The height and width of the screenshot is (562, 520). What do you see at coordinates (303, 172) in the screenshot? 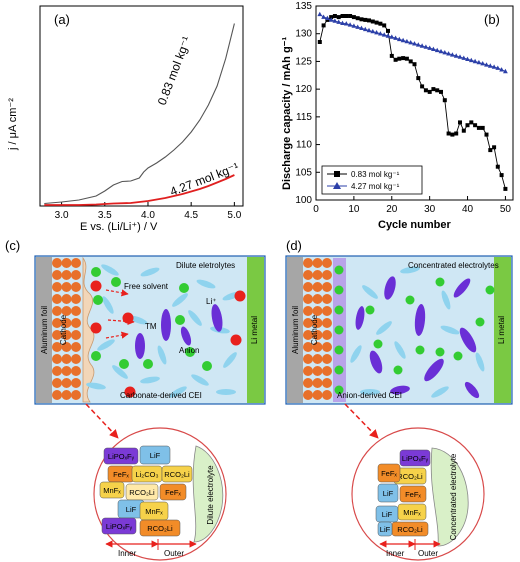
I see `y-tick-label-b: 105` at bounding box center [303, 172].